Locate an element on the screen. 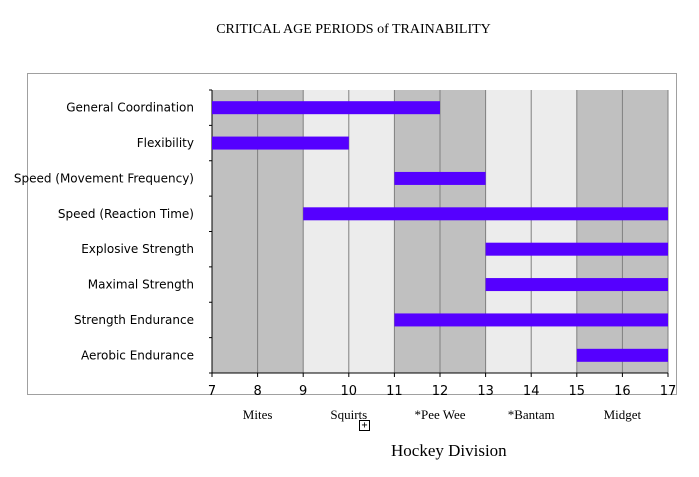 The image size is (699, 477). division-label: *Bantam is located at coordinates (531, 414).